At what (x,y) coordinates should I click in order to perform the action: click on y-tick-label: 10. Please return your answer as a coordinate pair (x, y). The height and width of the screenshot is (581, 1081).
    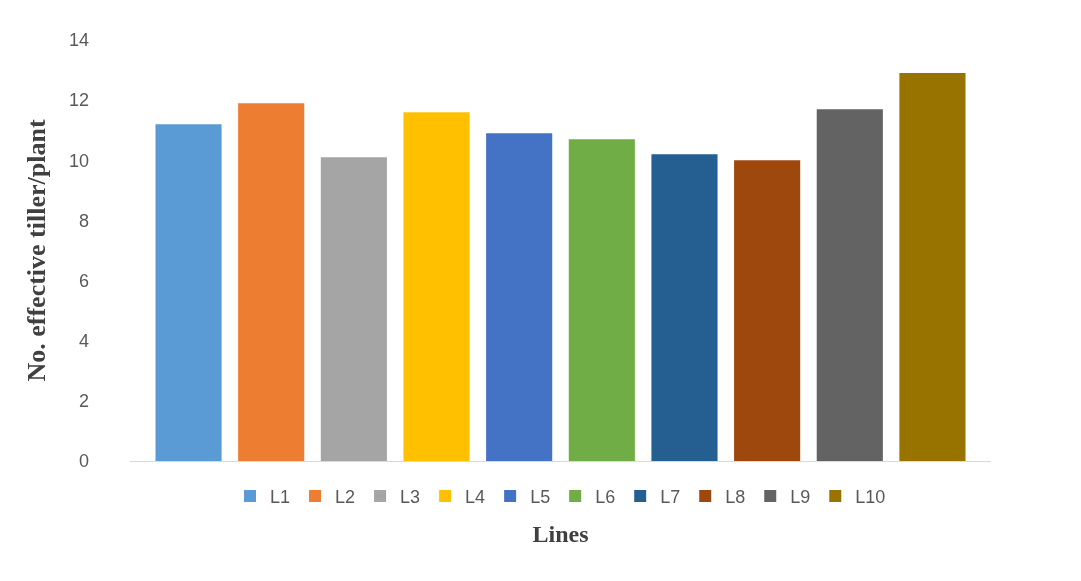
    Looking at the image, I should click on (78, 160).